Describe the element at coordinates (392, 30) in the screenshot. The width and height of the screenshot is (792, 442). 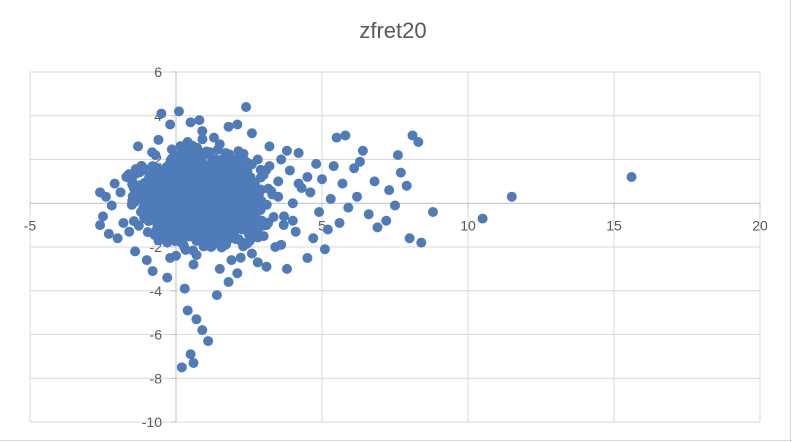
I see `chart-title: zfret20` at that location.